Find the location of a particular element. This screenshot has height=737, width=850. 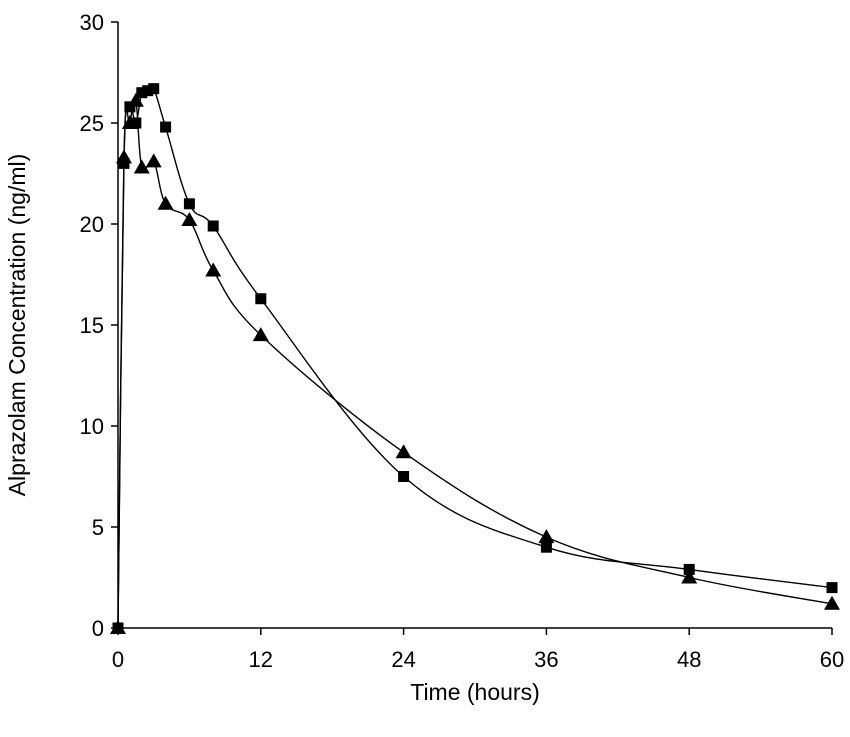

y-tick-label: 25 is located at coordinates (92, 123).